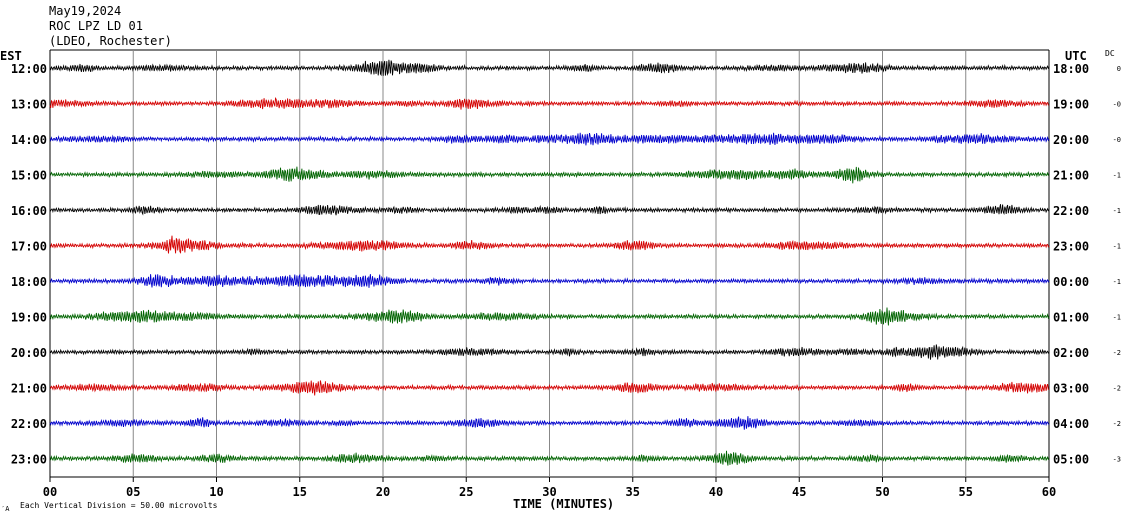 This screenshot has width=1130, height=519. Describe the element at coordinates (29, 211) in the screenshot. I see `est-hour-label: 16:00` at that location.